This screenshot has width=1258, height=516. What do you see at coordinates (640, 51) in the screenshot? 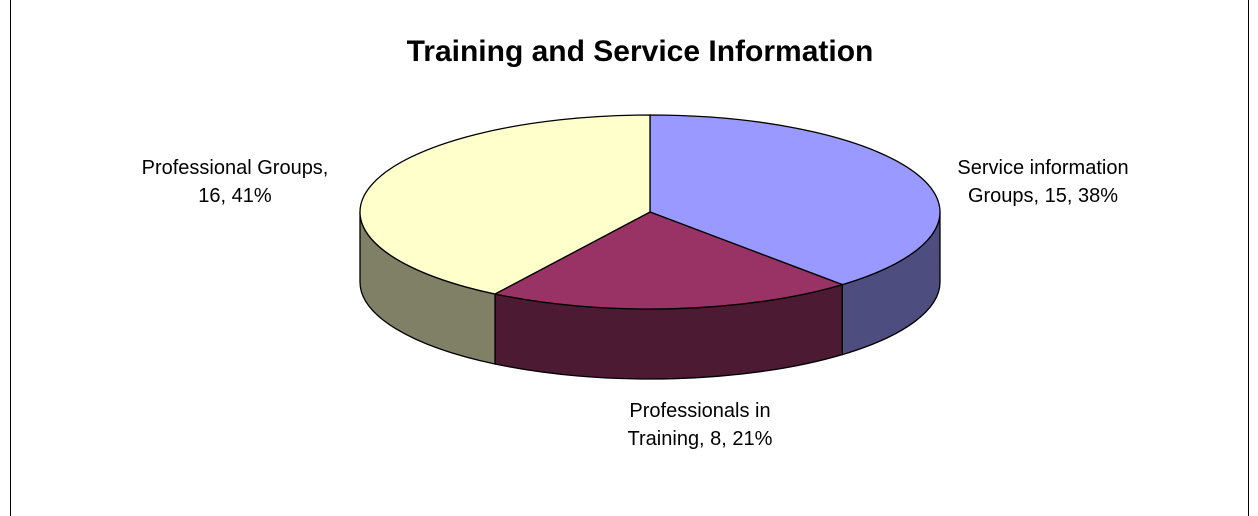
I see `chart-title: Training and Service Information` at bounding box center [640, 51].